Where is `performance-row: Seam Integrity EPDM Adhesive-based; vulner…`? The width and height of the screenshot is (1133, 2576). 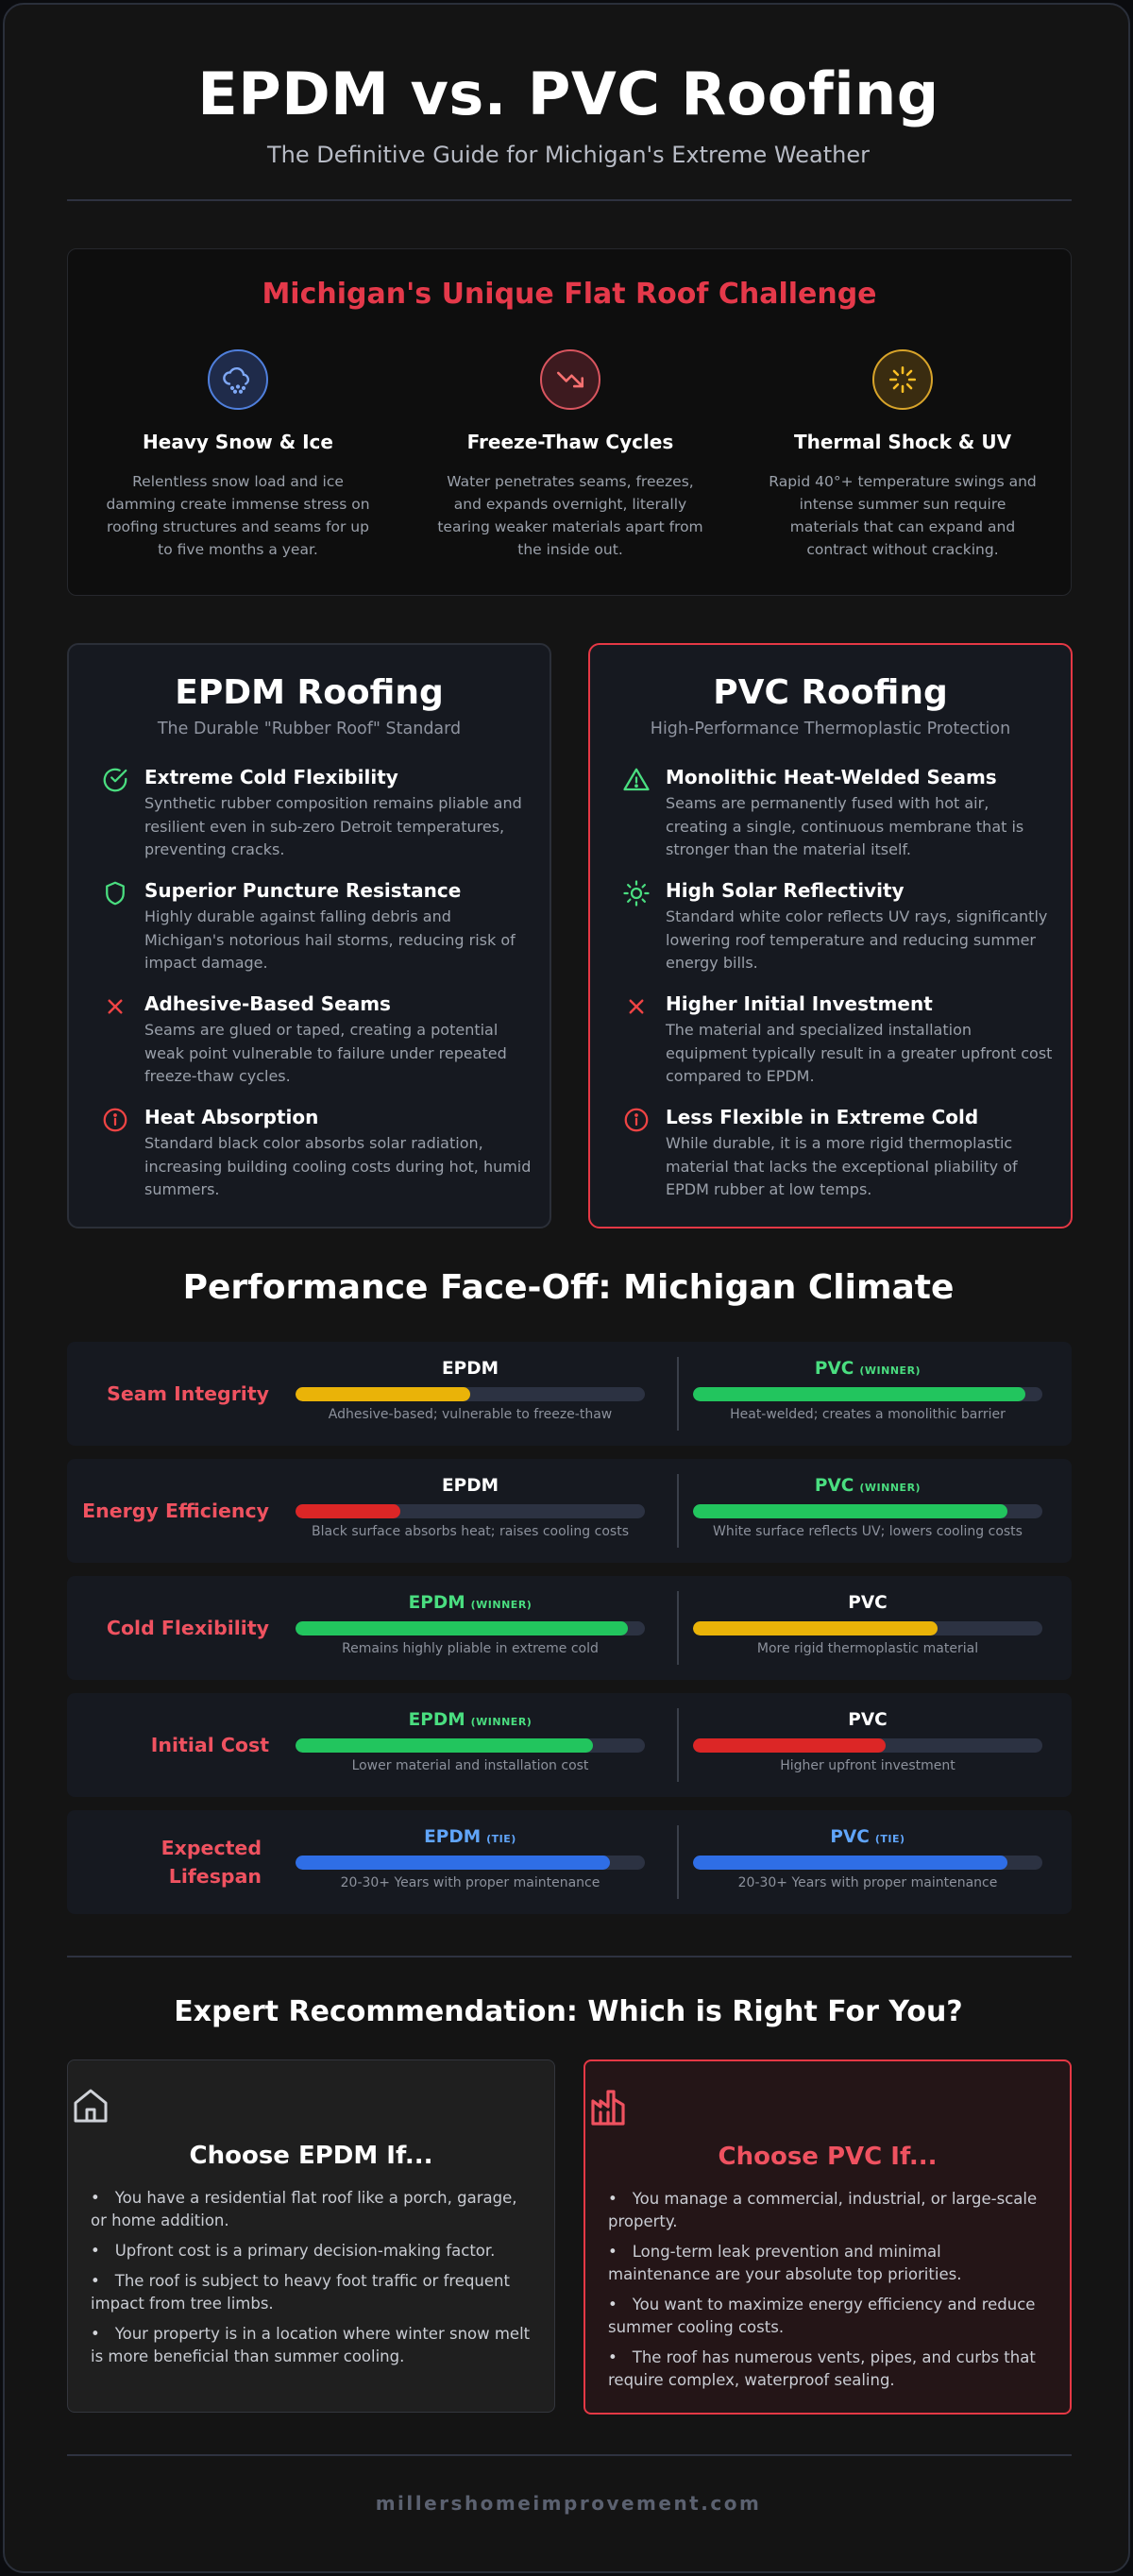 performance-row: Seam Integrity EPDM Adhesive-based; vulner… is located at coordinates (569, 1394).